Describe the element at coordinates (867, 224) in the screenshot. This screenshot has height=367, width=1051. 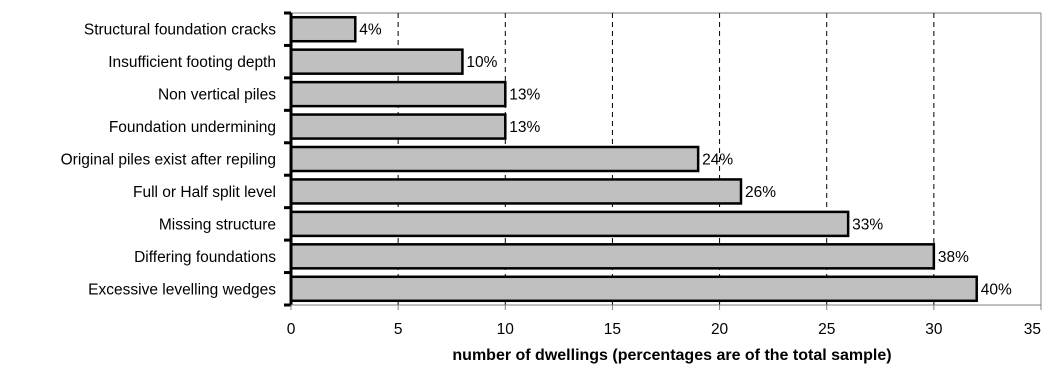
I see `data-label: 33%` at that location.